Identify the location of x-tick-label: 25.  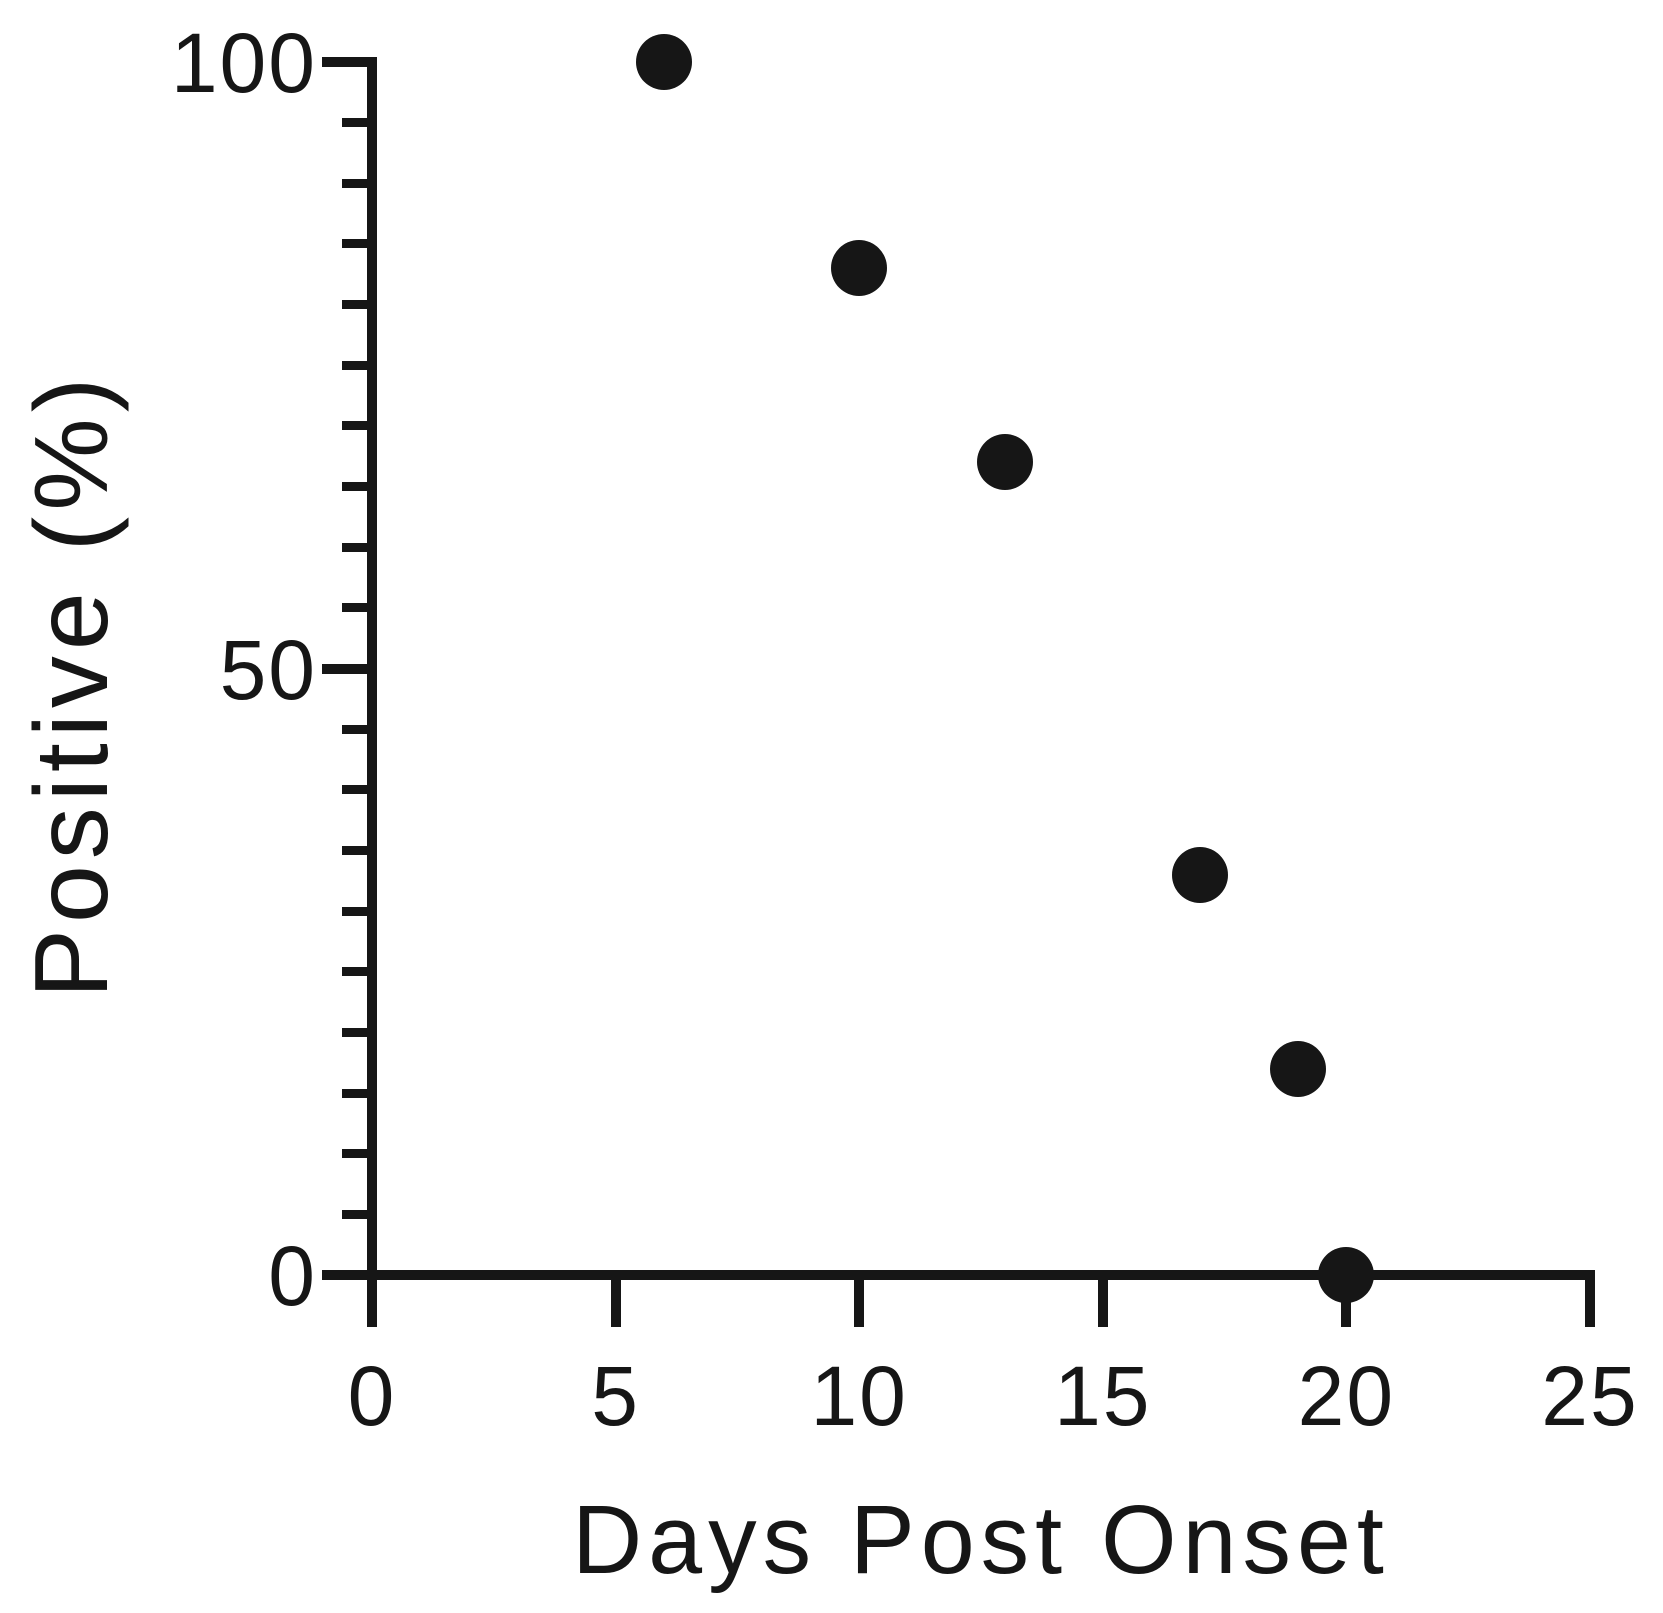
(1590, 1396).